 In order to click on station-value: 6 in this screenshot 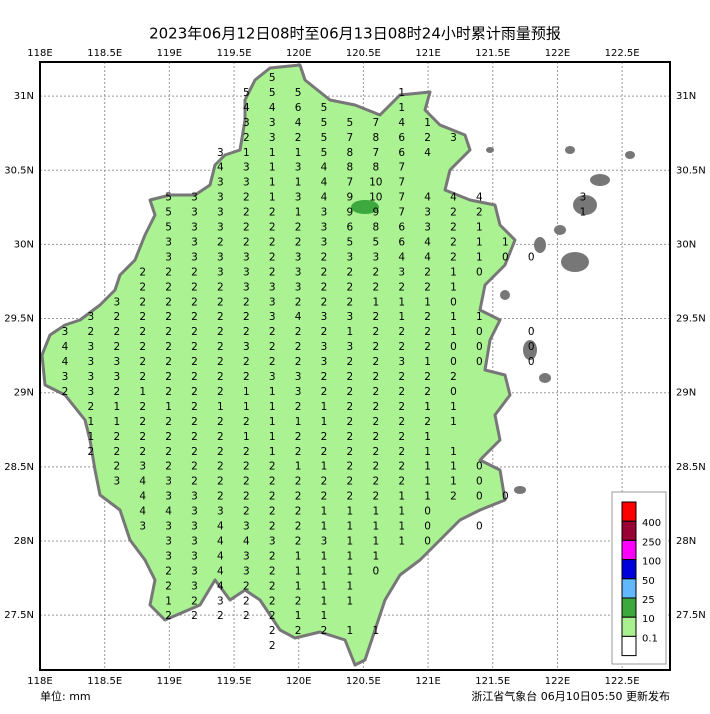, I will do `click(401, 228)`.